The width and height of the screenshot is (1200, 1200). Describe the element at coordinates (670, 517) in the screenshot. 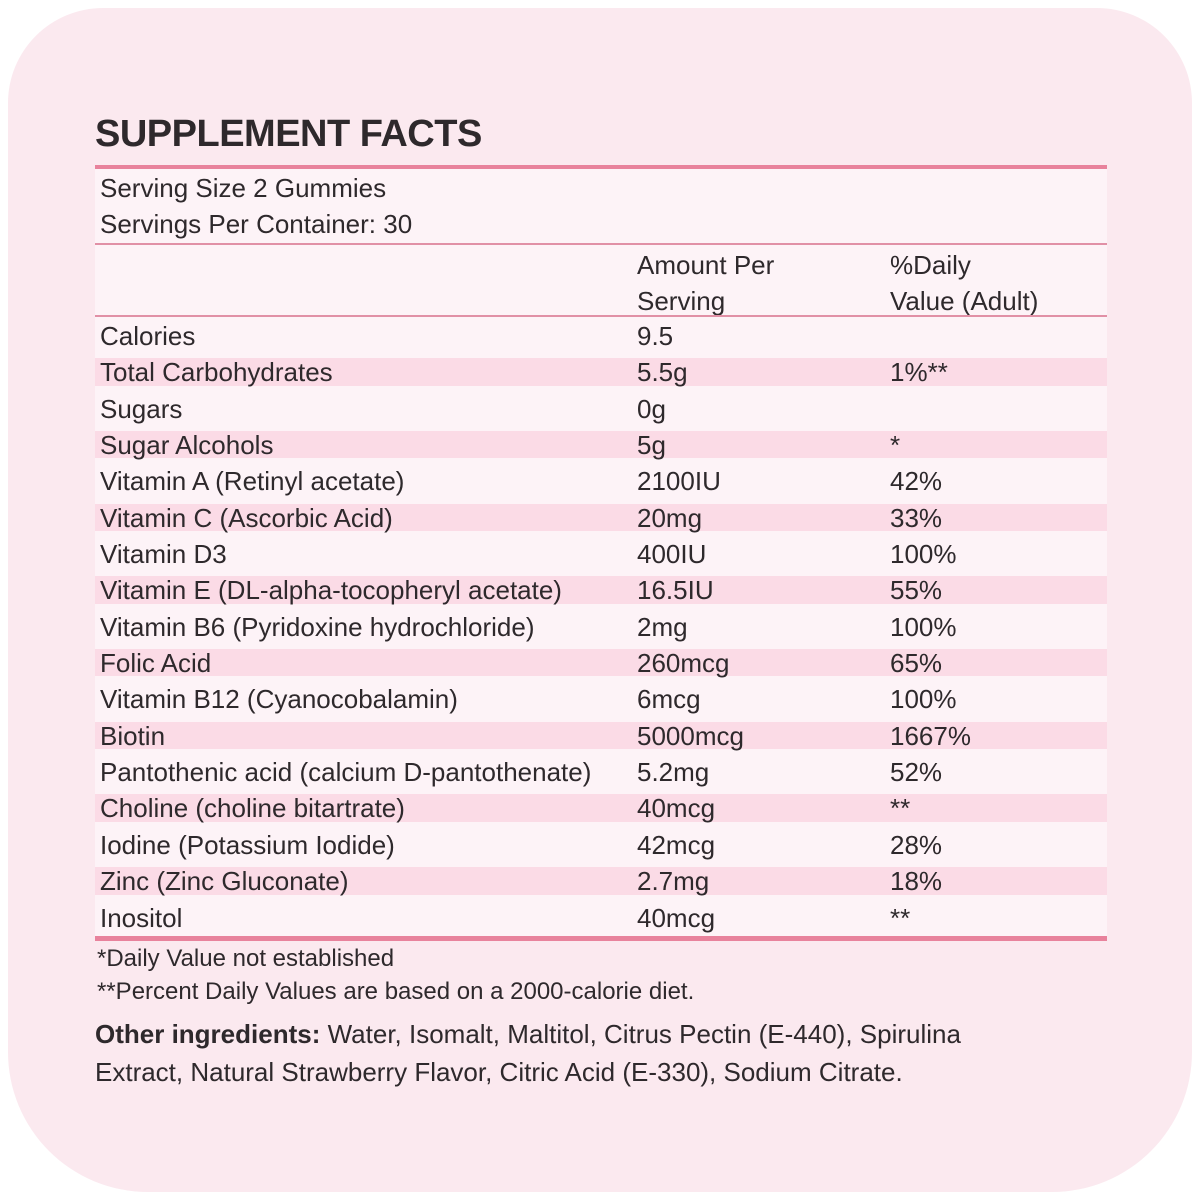

I see `nutrient-amount: 20mg` at that location.